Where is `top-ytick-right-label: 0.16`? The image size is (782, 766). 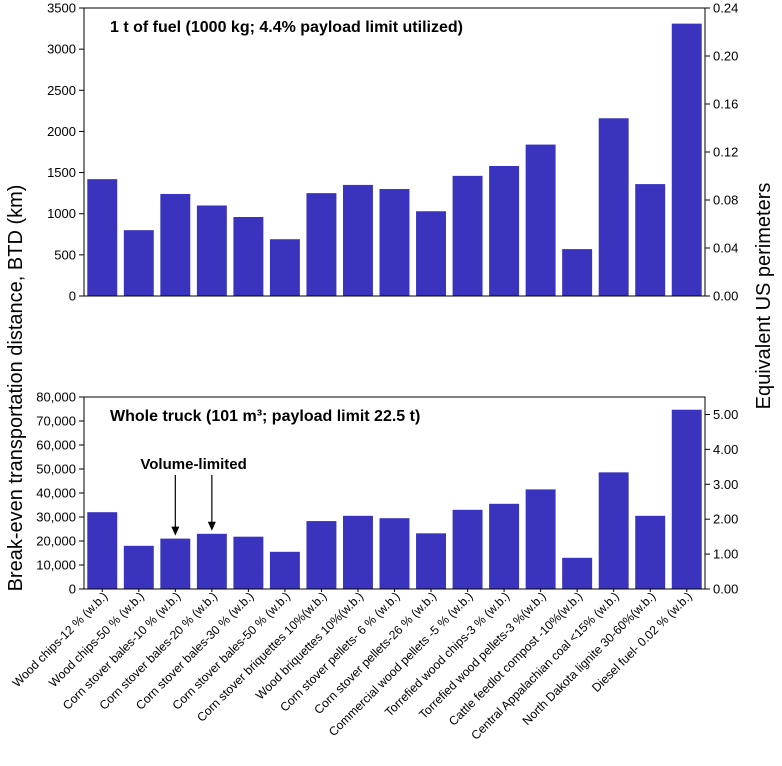 top-ytick-right-label: 0.16 is located at coordinates (725, 104).